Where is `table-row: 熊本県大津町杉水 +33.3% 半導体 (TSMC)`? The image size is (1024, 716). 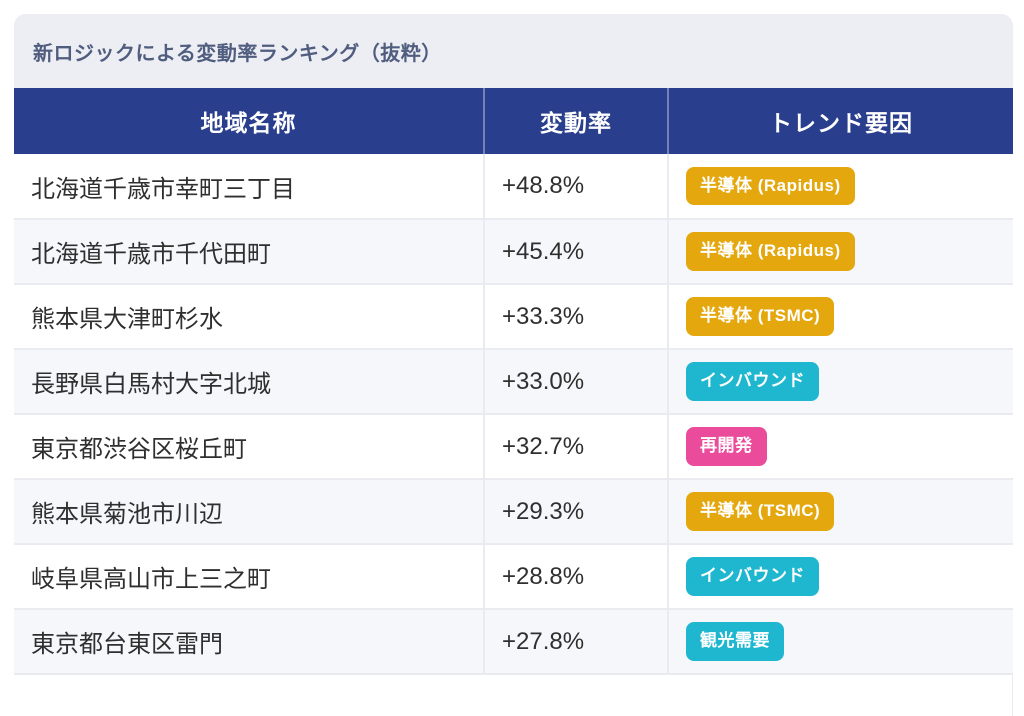
table-row: 熊本県大津町杉水 +33.3% 半導体 (TSMC) is located at coordinates (513, 316).